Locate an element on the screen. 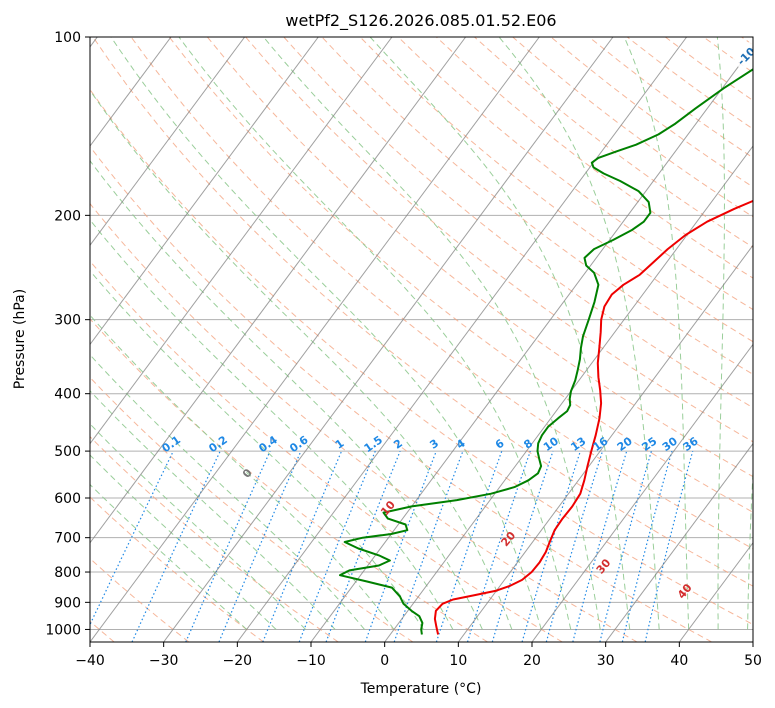 The width and height of the screenshot is (775, 708). y-axis: 100 200 300 400 500 600 700 800 900 1000 is located at coordinates (67, 334).